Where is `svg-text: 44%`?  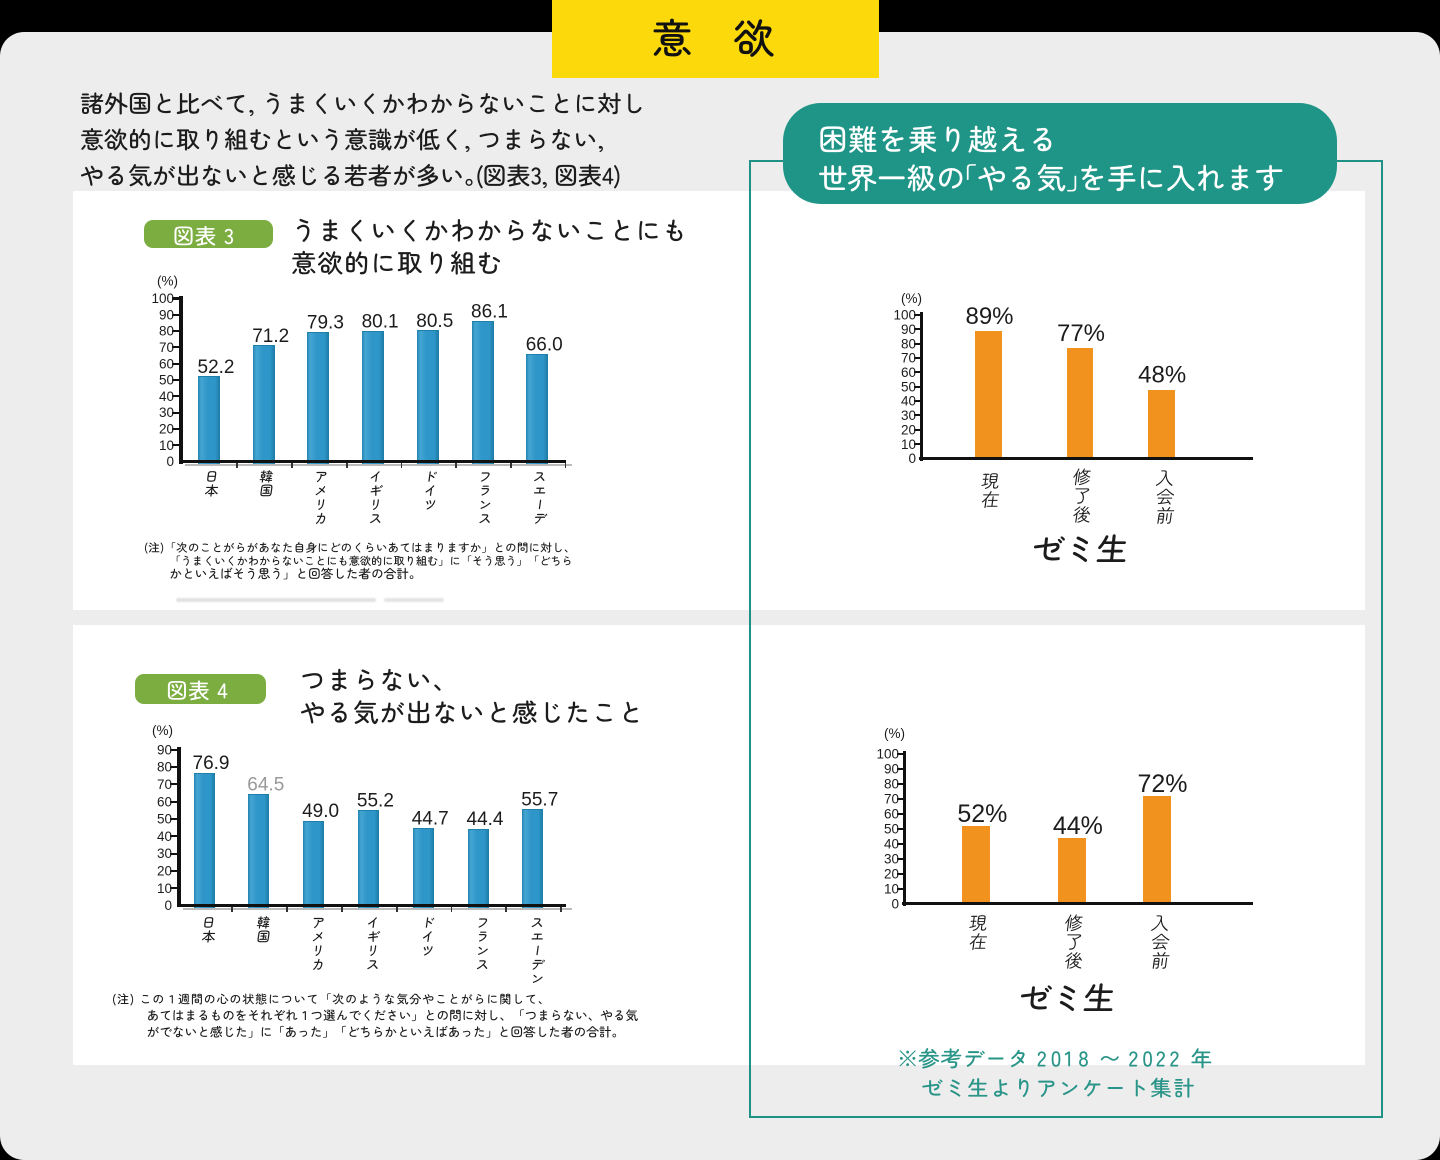 svg-text: 44% is located at coordinates (1078, 826).